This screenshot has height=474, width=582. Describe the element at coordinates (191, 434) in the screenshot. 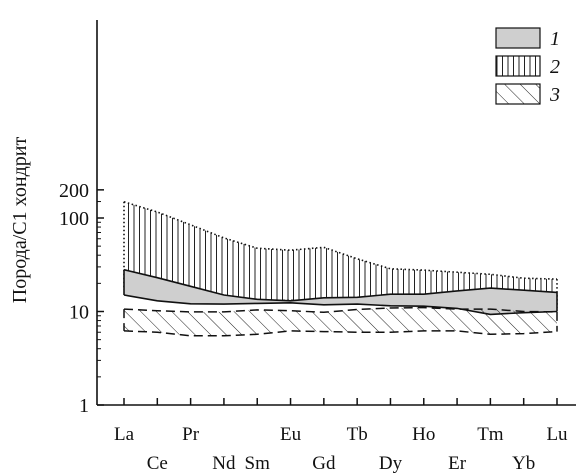

I see `x-tick-label-pr: Pr` at that location.